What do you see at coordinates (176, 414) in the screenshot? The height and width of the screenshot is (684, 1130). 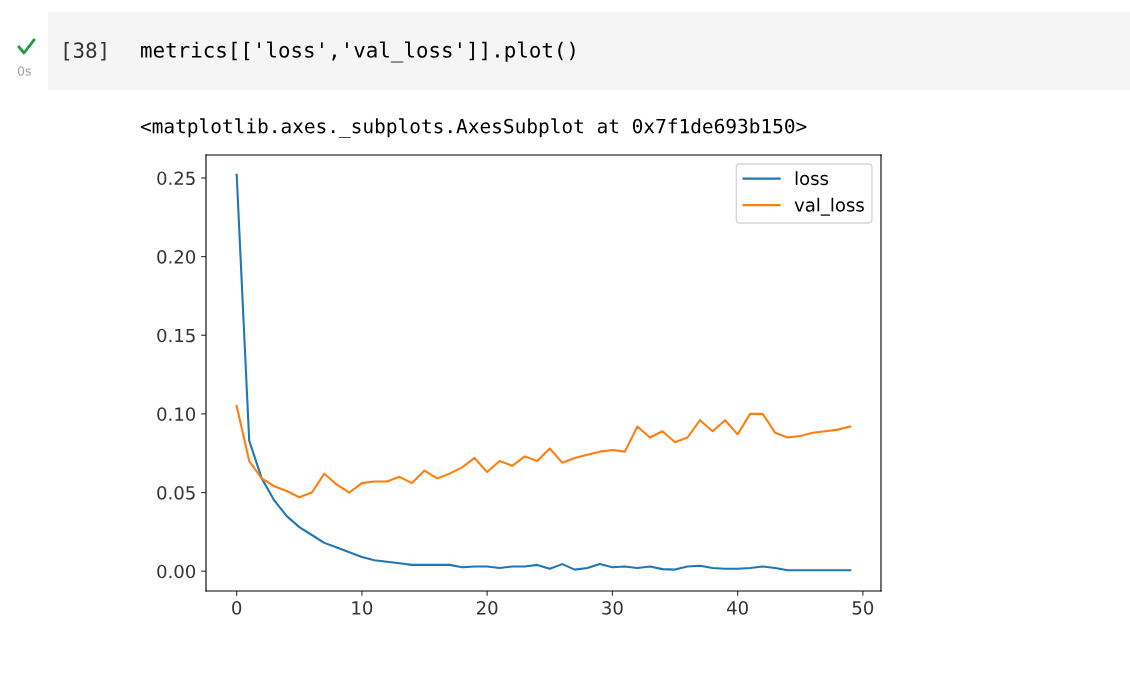 I see `y-tick-label: 0.10` at bounding box center [176, 414].